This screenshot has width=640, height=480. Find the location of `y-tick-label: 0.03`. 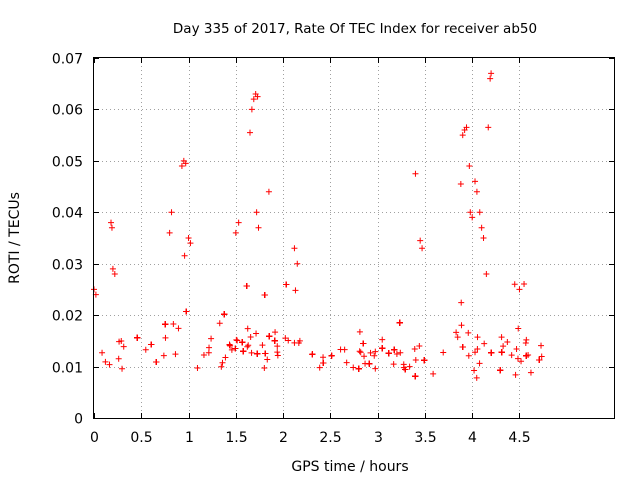

y-tick-label: 0.03 is located at coordinates (67, 266).